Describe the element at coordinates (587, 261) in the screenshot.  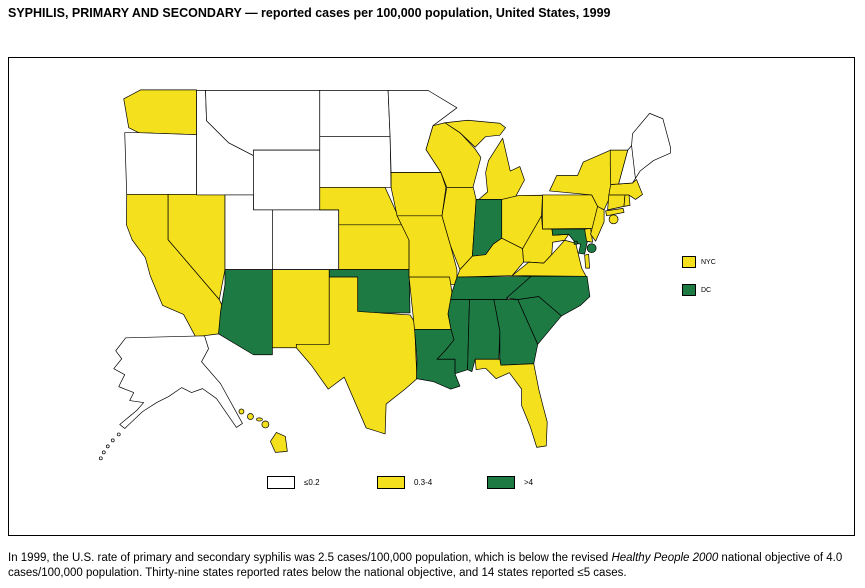
I see `state-va-eastern-shore` at that location.